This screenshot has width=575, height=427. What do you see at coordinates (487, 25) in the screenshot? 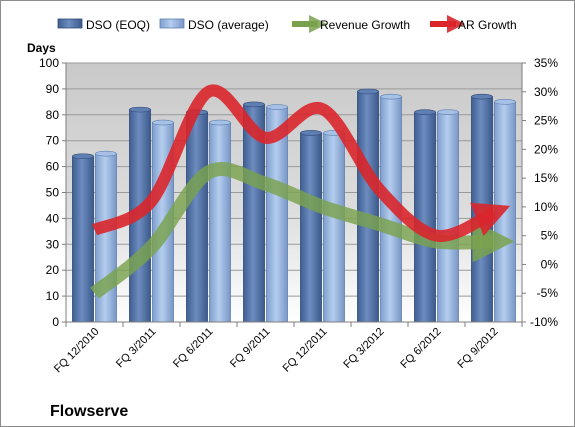
I see `legend-label: AR Growth` at bounding box center [487, 25].